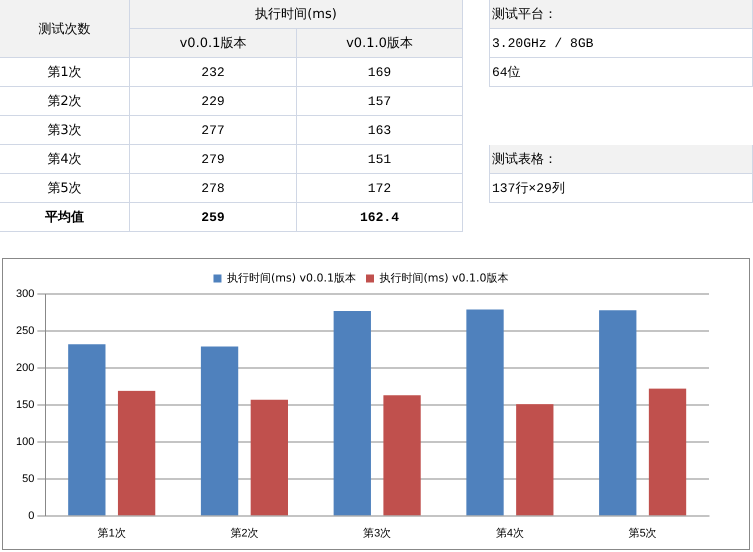  What do you see at coordinates (65, 130) in the screenshot?
I see `text: 第3次` at bounding box center [65, 130].